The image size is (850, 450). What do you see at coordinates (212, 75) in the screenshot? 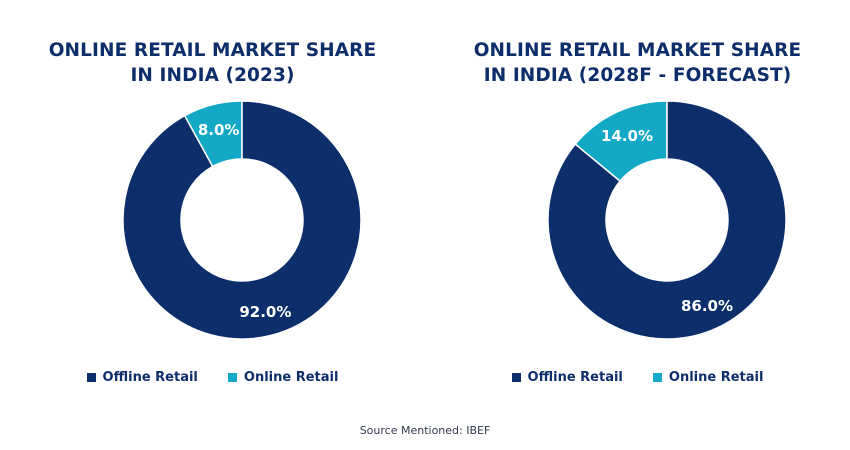
I see `chart-title-line-2: IN INDIA (2023)` at bounding box center [212, 75].